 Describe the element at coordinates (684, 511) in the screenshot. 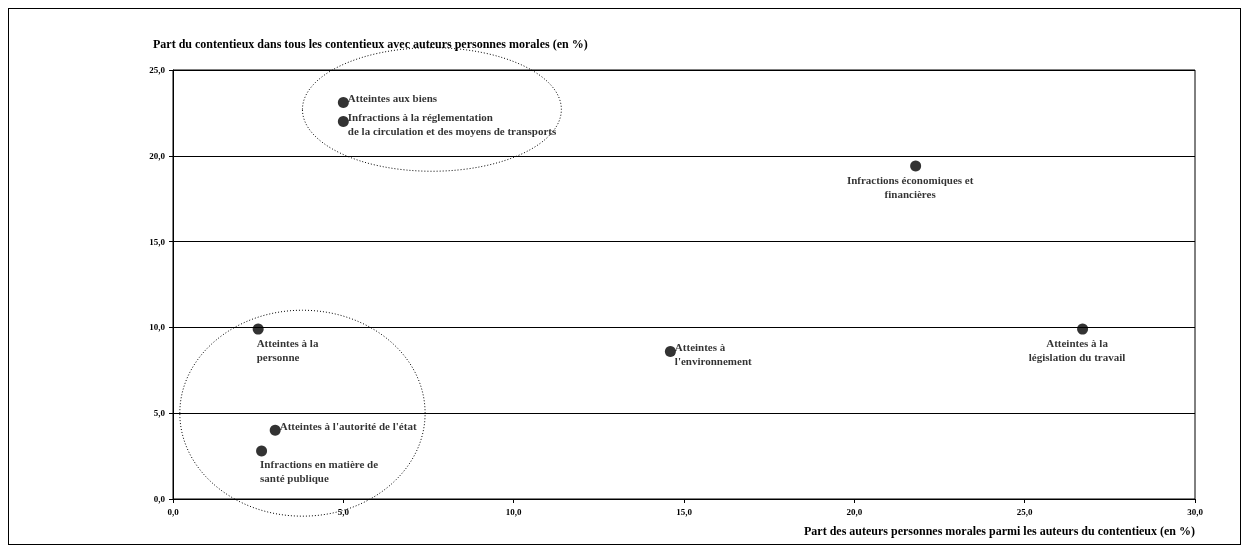

I see `x-tick-label: 15,0` at that location.